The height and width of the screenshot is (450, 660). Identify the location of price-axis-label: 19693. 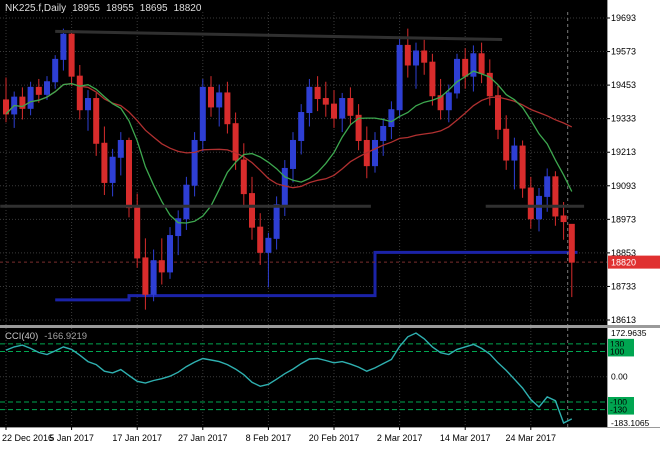
(623, 18).